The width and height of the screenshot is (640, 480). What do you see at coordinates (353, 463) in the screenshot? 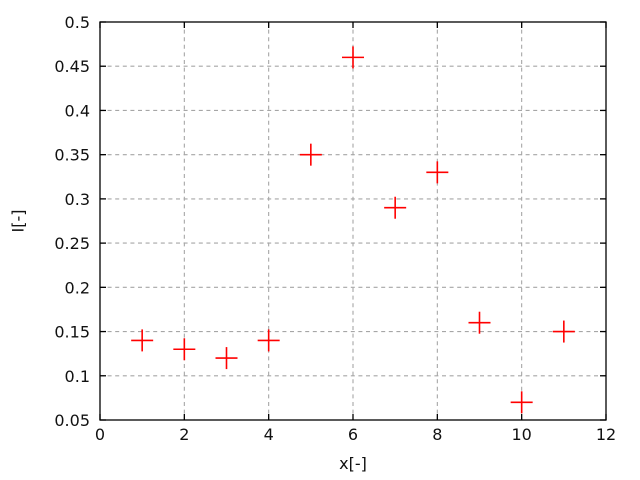
I see `x-axis-label: x[-]` at bounding box center [353, 463].